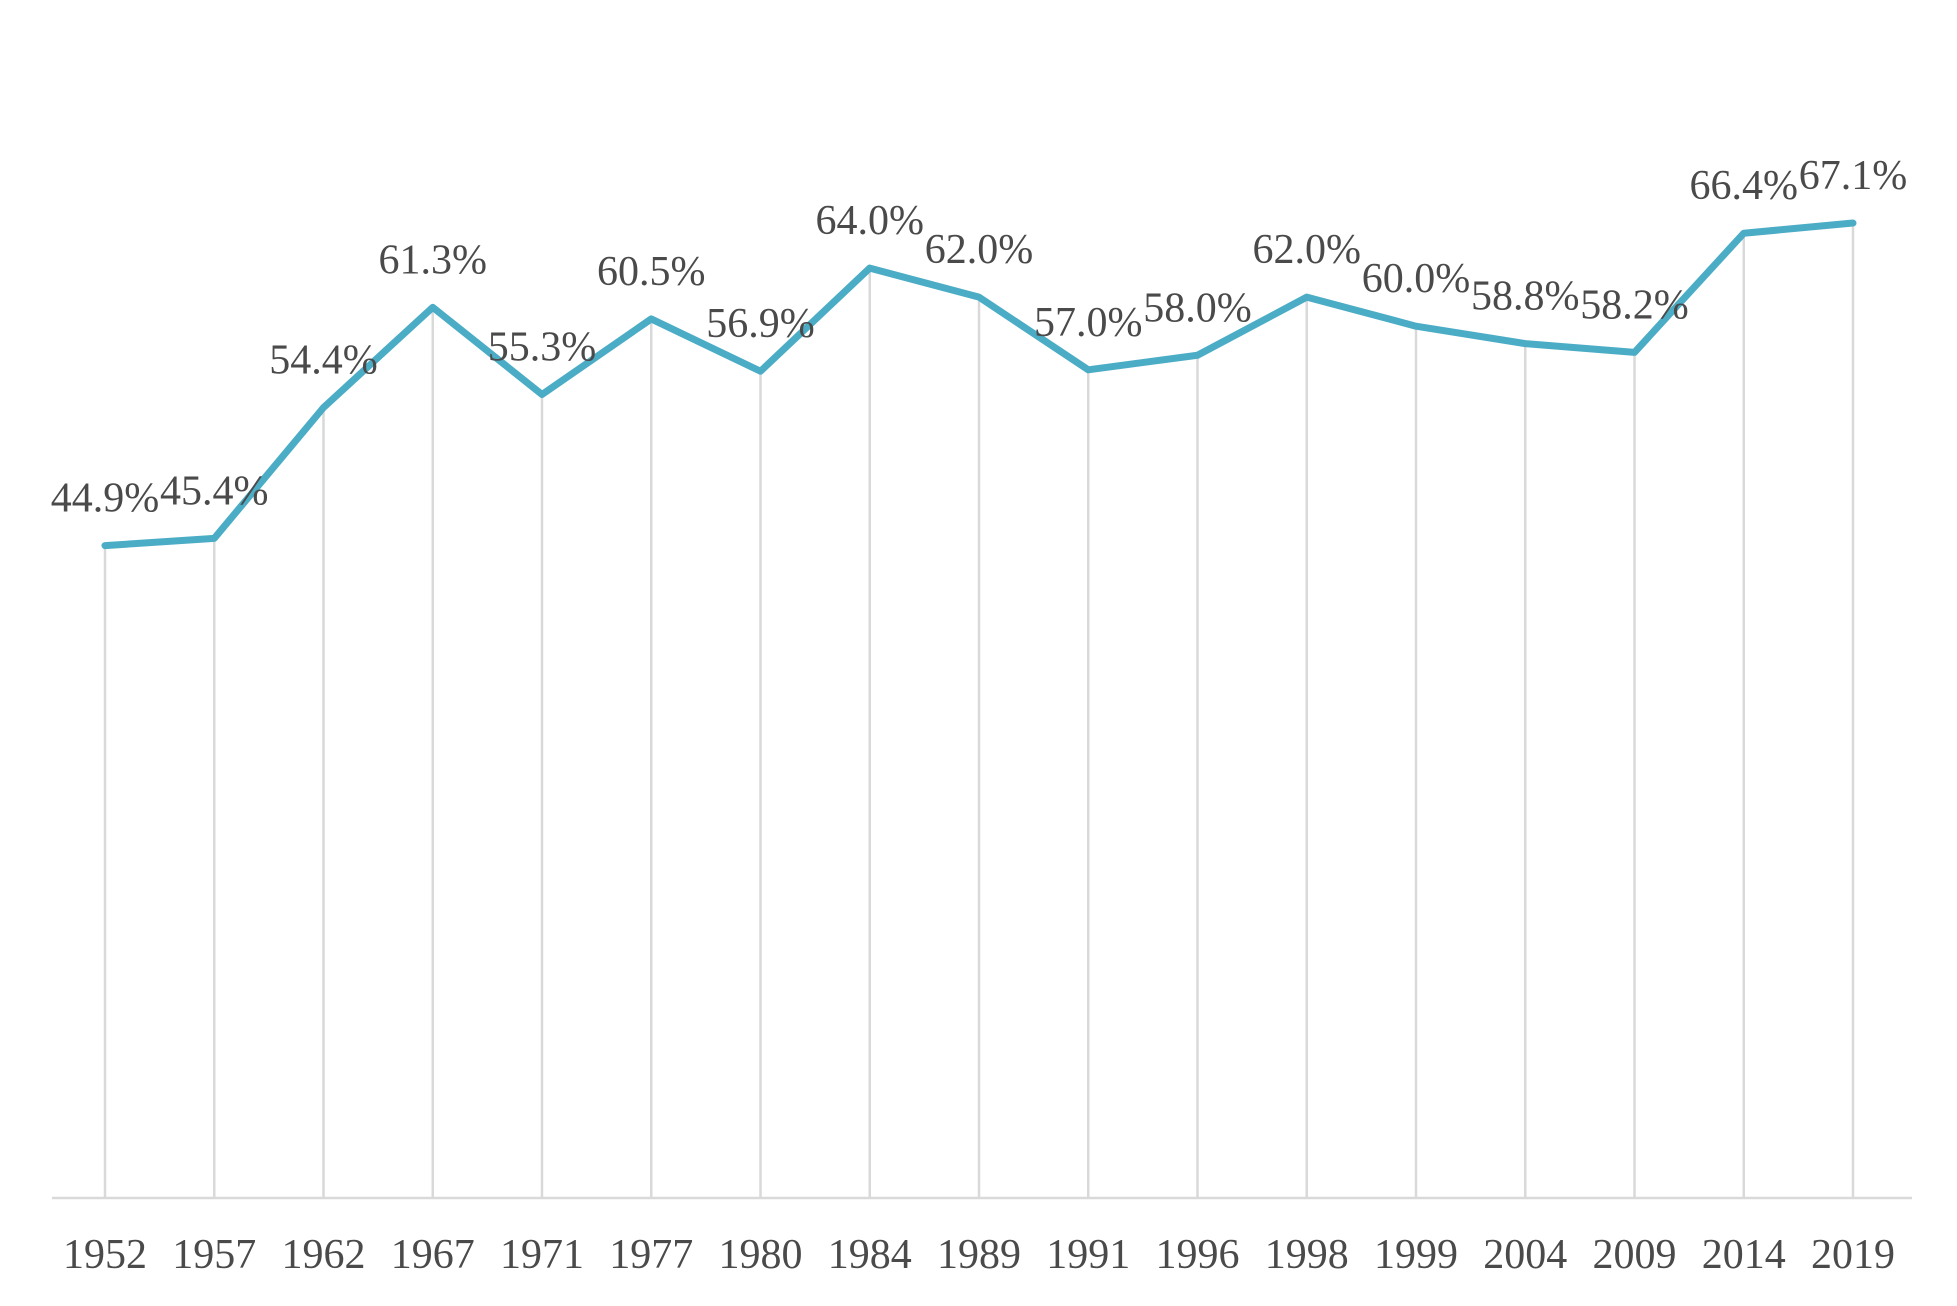  Describe the element at coordinates (324, 1255) in the screenshot. I see `x-tick-label: 1962` at that location.